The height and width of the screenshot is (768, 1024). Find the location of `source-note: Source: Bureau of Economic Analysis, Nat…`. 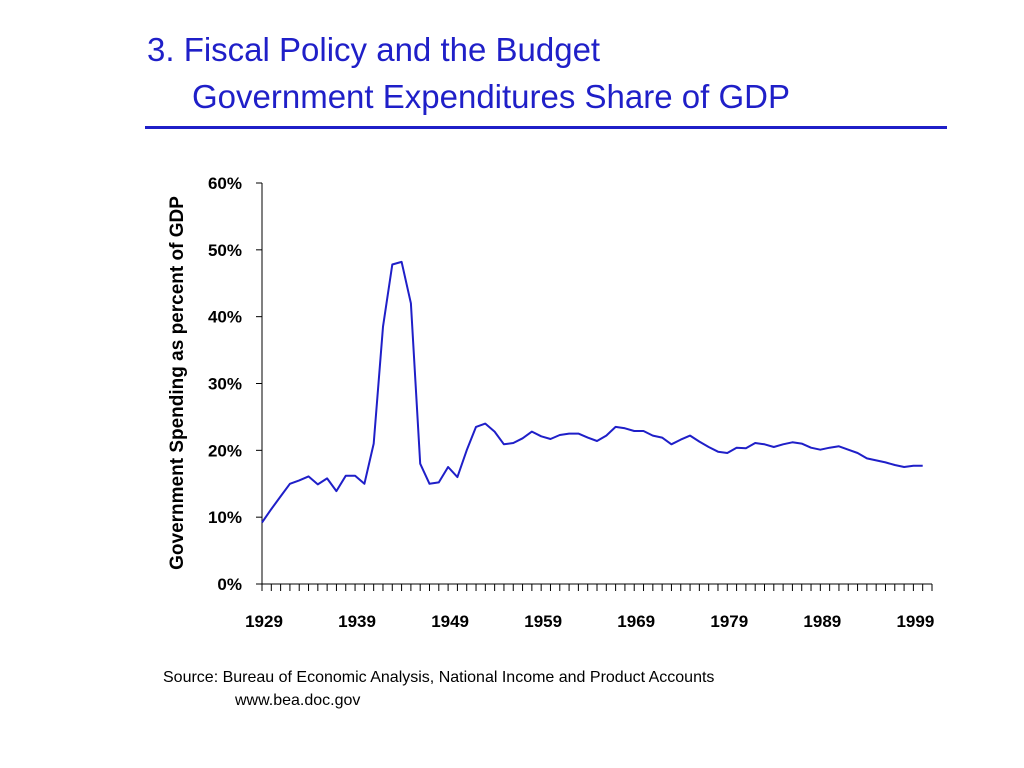

source-note: Source: Bureau of Economic Analysis, Nat… is located at coordinates (439, 677).